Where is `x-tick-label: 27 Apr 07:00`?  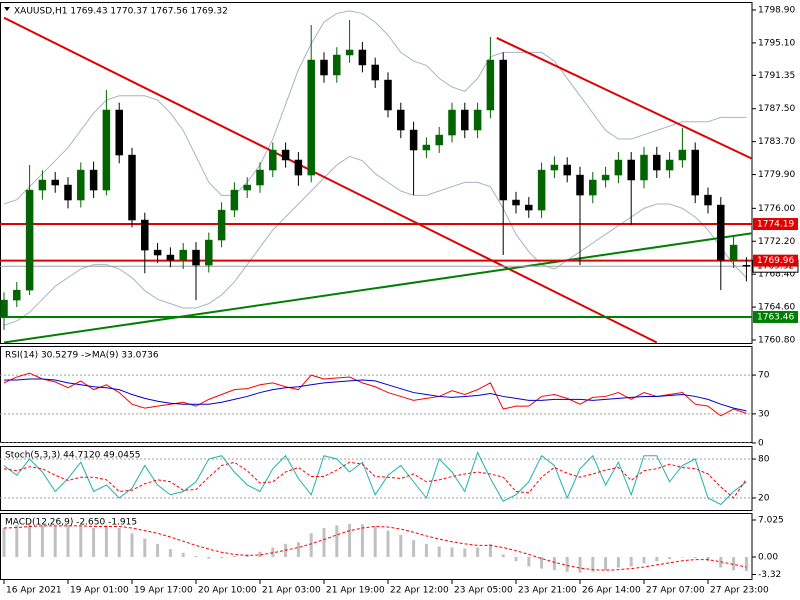 x-tick-label: 27 Apr 07:00 is located at coordinates (675, 591).